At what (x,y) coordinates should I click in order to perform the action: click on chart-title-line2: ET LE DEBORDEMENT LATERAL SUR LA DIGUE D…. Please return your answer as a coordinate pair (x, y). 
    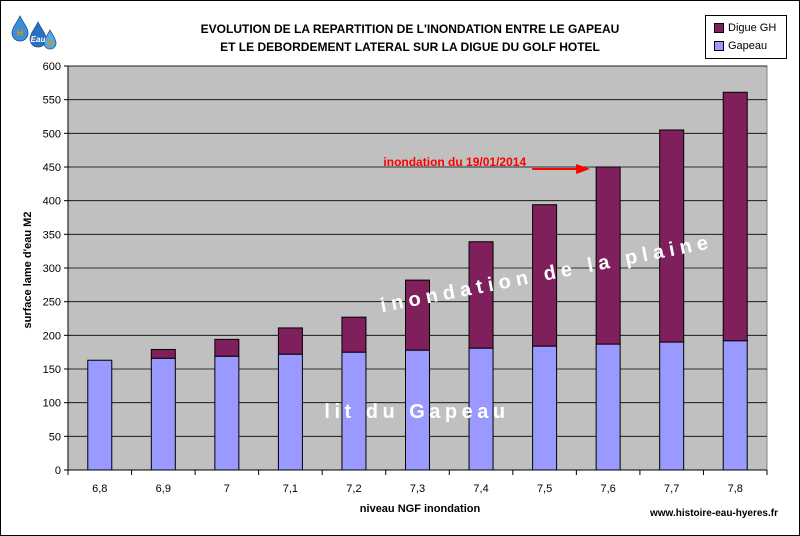
    Looking at the image, I should click on (410, 47).